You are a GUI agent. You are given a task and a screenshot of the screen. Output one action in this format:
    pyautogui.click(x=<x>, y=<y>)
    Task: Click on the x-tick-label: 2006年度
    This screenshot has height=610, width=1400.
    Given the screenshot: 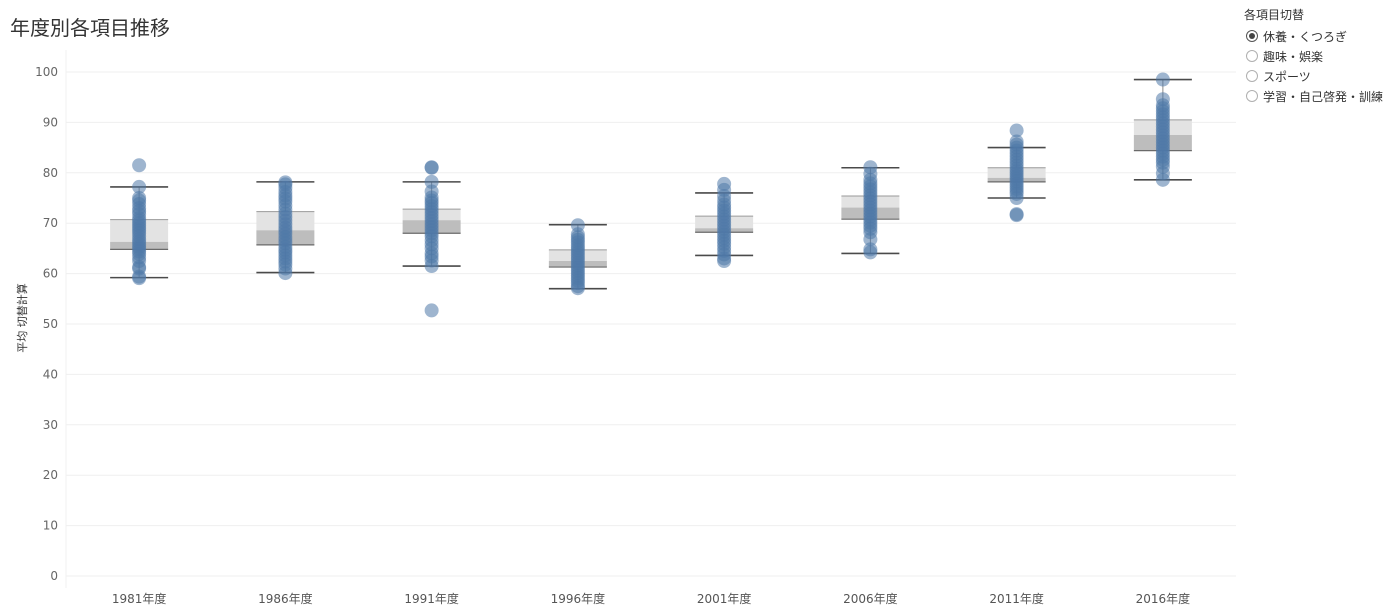 What is the action you would take?
    pyautogui.click(x=870, y=598)
    